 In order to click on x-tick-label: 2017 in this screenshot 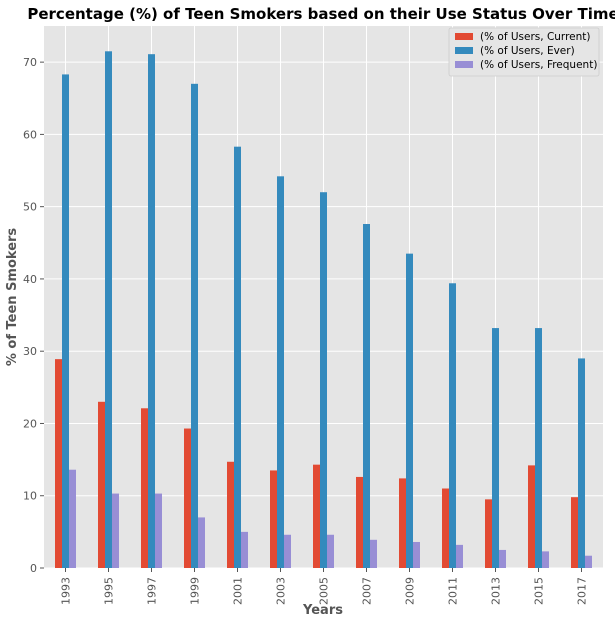, I will do `click(582, 591)`.